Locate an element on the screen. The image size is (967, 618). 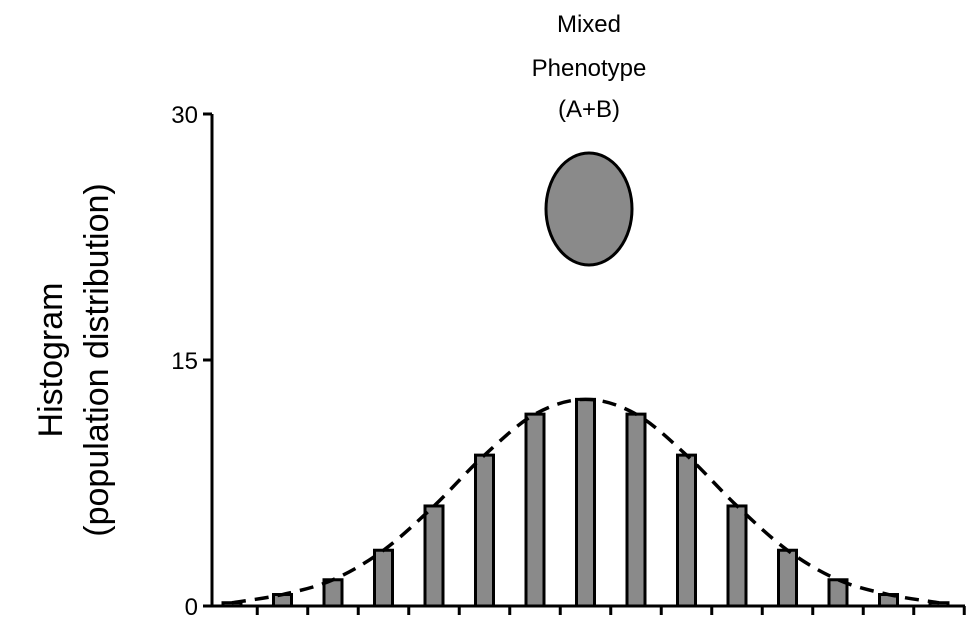
y-axis-title-line1: Histogram is located at coordinates (51, 360).